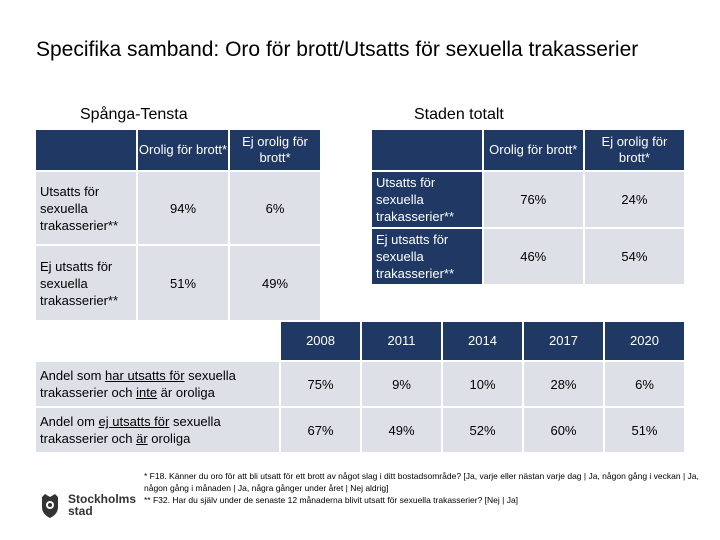  I want to click on region-label-staden: Staden totalt, so click(459, 114).